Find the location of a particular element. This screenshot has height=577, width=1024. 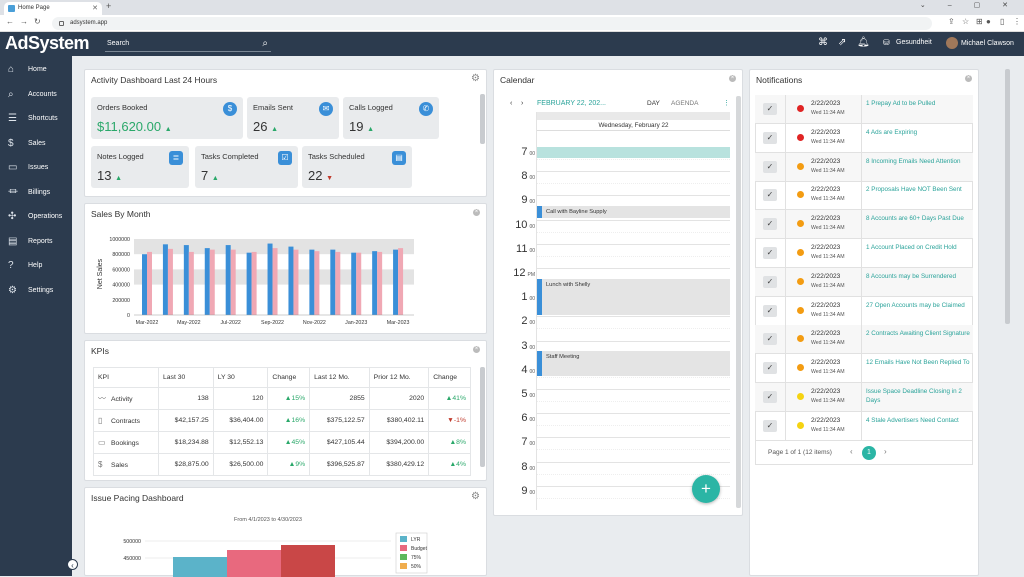

notification-link: Issue Space Deadline Closing in 2 Days is located at coordinates (914, 396).